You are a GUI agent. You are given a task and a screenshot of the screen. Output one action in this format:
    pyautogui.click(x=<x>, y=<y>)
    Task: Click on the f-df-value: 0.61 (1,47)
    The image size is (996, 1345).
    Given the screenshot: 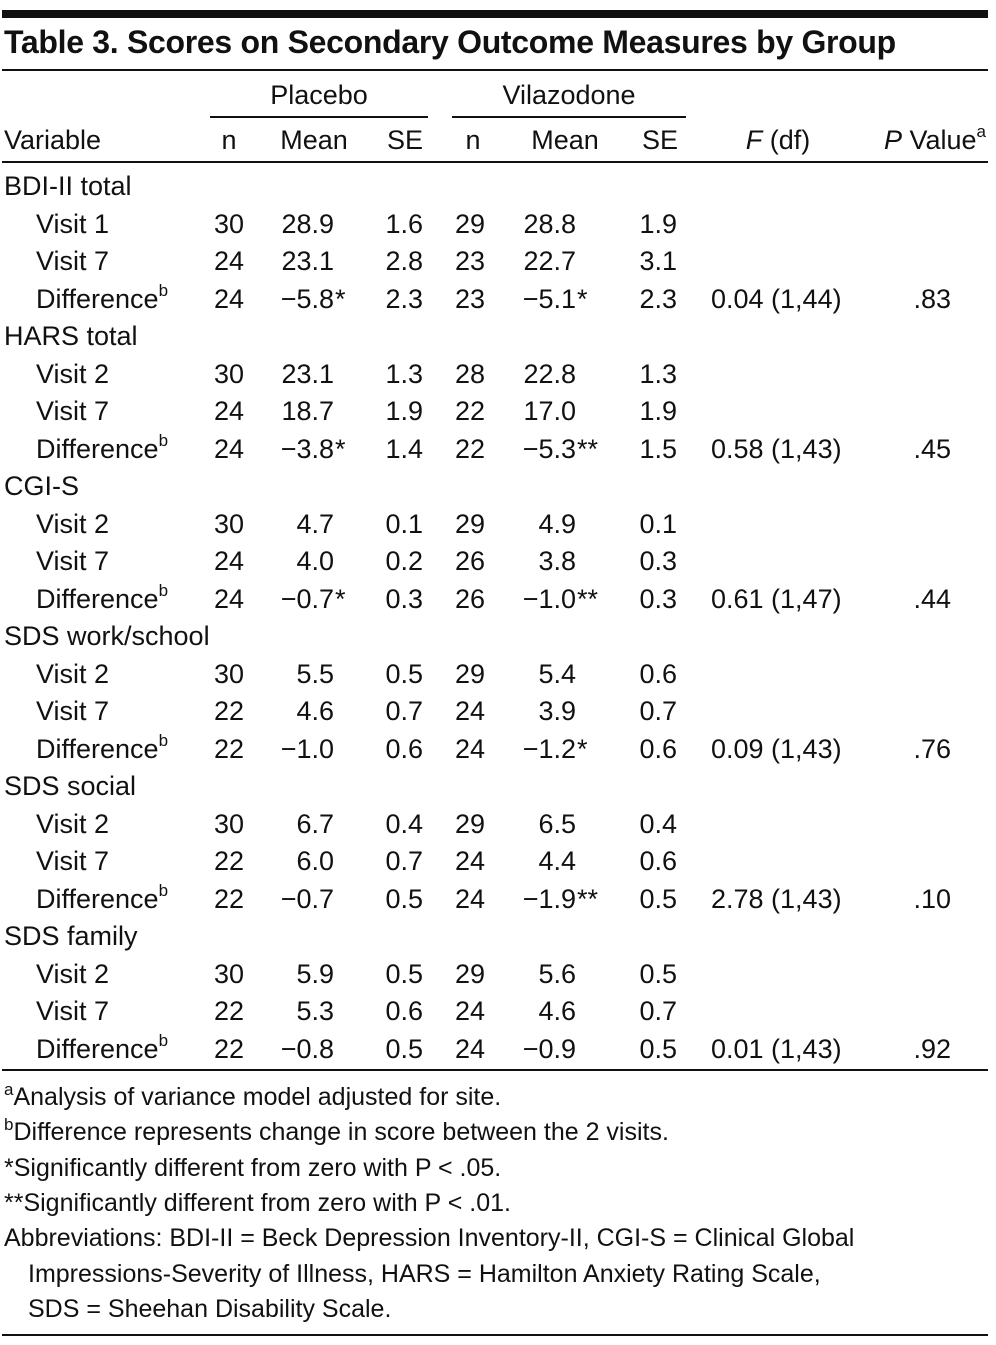 What is the action you would take?
    pyautogui.click(x=776, y=598)
    